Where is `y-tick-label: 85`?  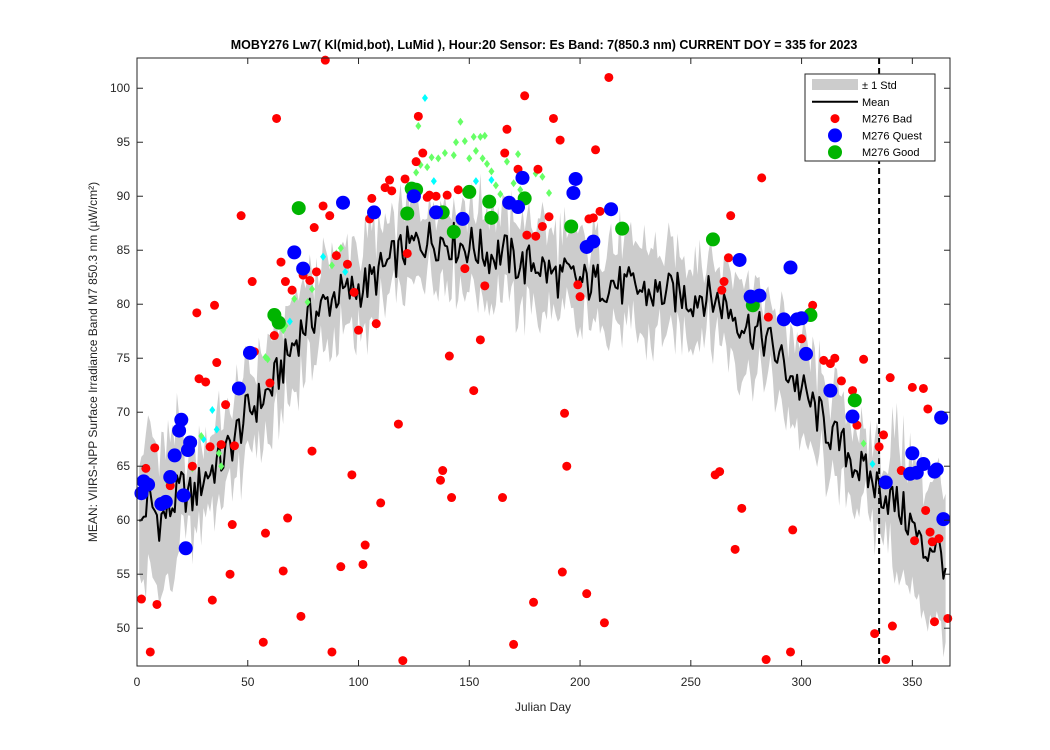 y-tick-label: 85 is located at coordinates (124, 250).